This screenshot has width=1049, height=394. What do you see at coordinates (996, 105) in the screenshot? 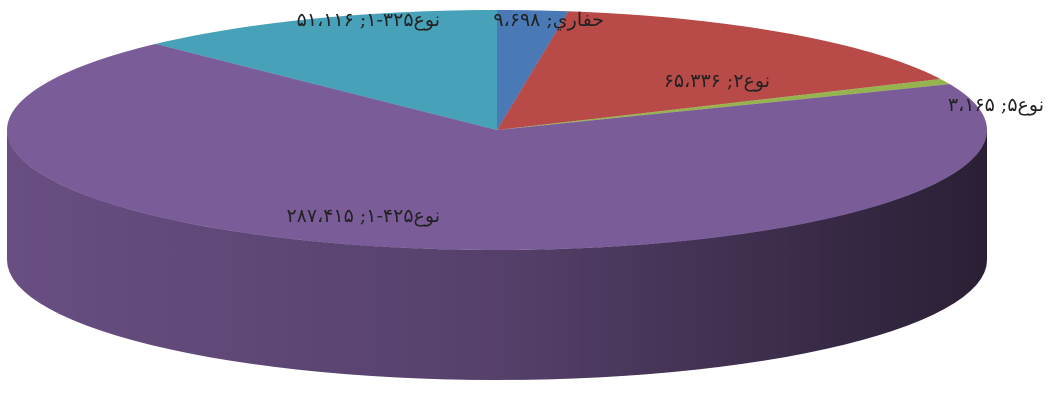
I see `slice-3-data-label: نوع۵; ۳،۱۶۵` at bounding box center [996, 105].